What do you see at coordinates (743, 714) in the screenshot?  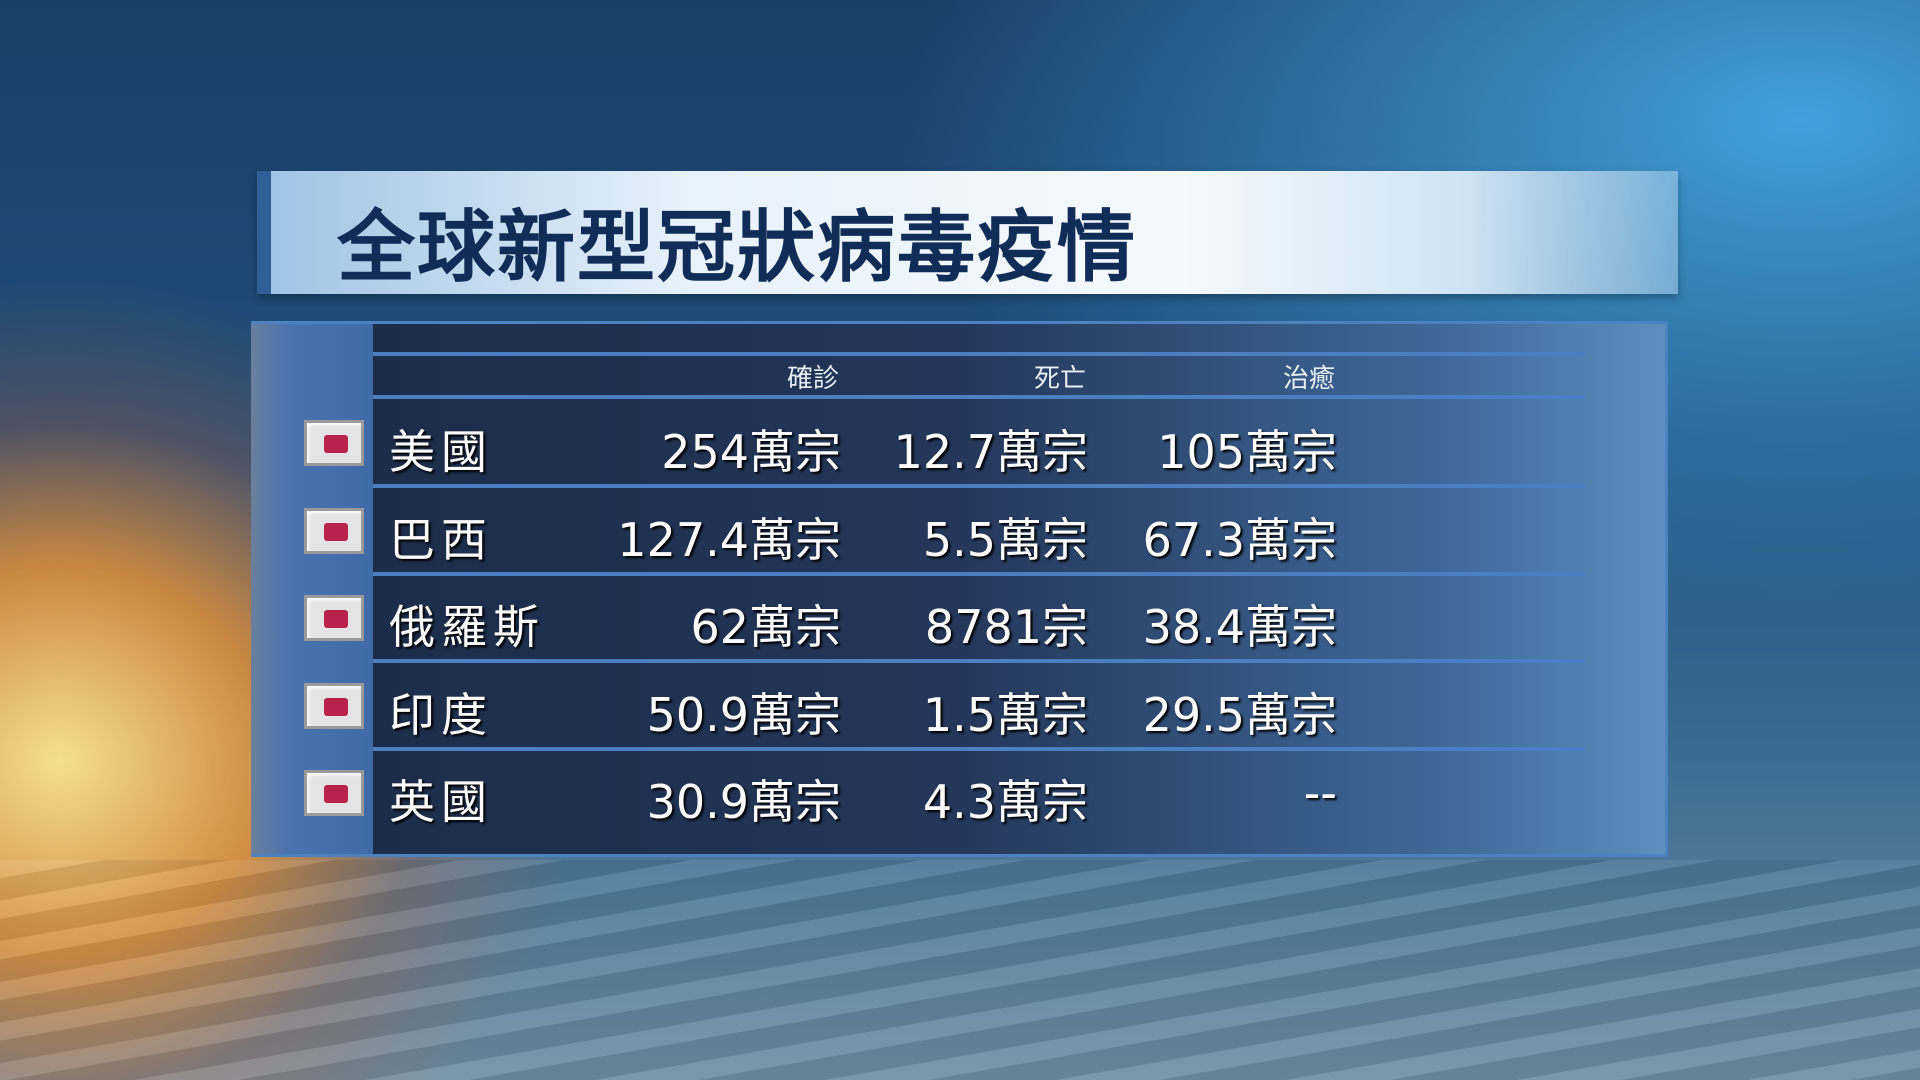 I see `confirmed-value: 50.9萬宗` at bounding box center [743, 714].